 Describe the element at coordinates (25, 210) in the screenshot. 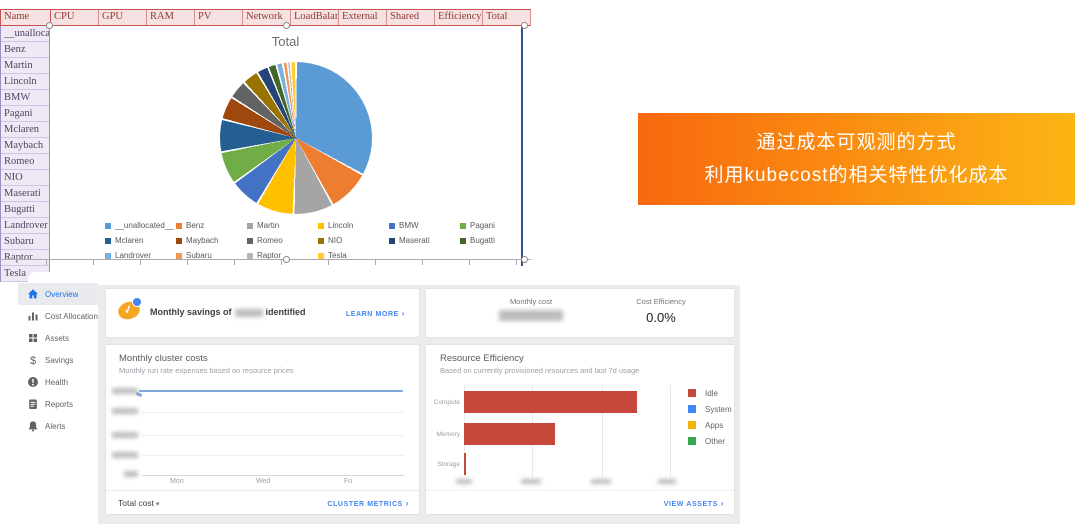

I see `table-row: Bugatti` at that location.